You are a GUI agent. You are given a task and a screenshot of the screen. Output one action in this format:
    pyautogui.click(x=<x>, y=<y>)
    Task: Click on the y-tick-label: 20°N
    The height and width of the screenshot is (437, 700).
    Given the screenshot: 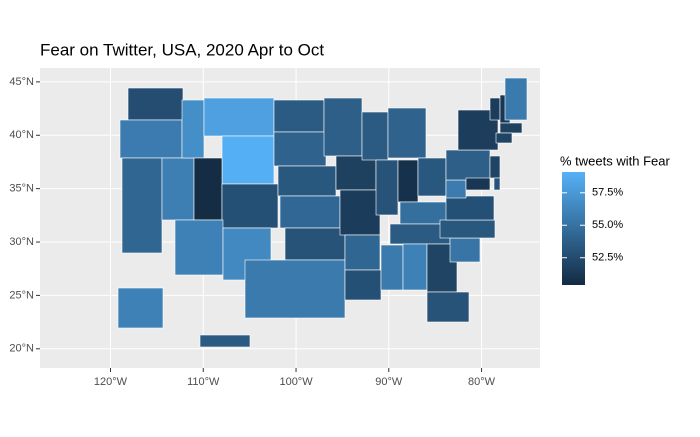 What is the action you would take?
    pyautogui.click(x=21, y=349)
    